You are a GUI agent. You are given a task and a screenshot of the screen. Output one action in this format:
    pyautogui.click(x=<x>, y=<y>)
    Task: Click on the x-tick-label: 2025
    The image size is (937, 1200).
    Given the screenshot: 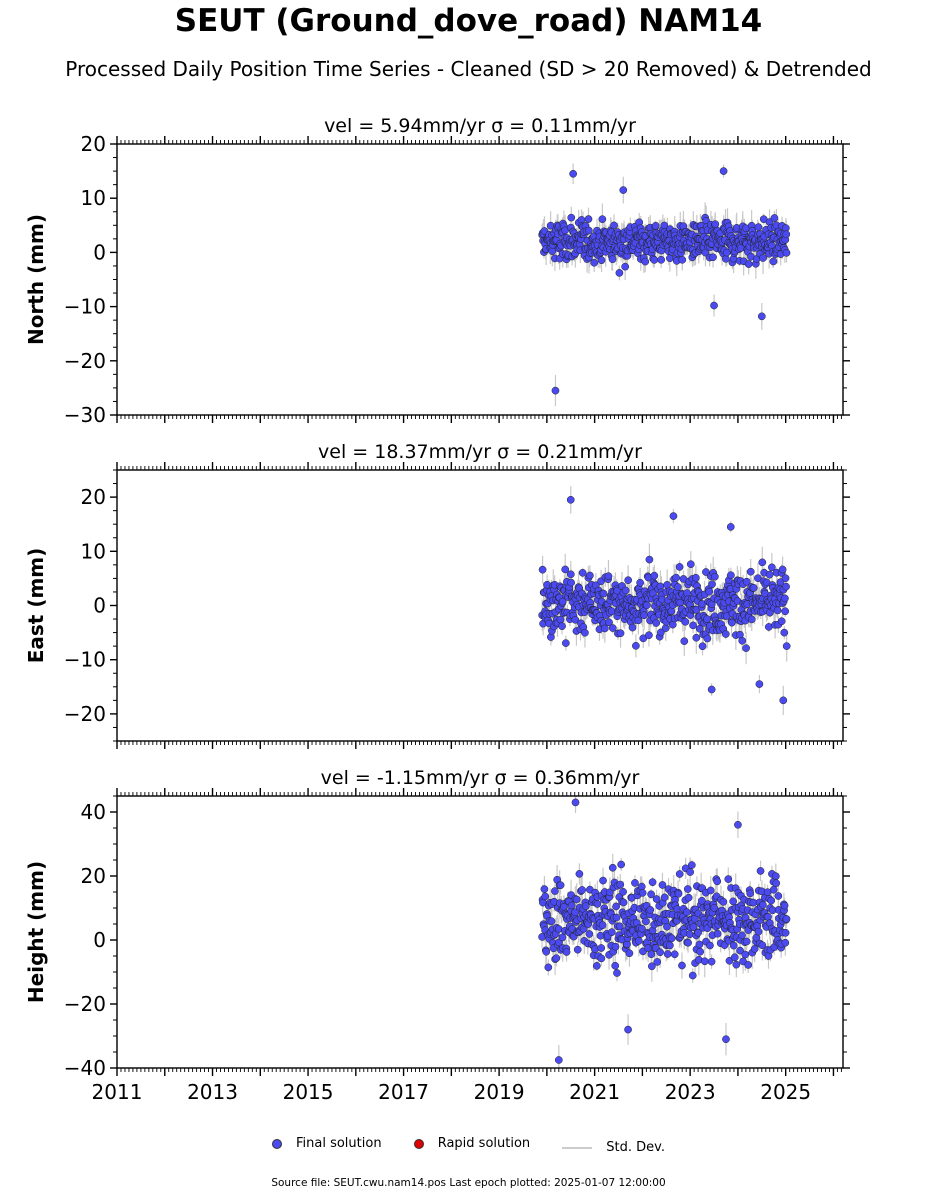 What is the action you would take?
    pyautogui.click(x=785, y=1092)
    